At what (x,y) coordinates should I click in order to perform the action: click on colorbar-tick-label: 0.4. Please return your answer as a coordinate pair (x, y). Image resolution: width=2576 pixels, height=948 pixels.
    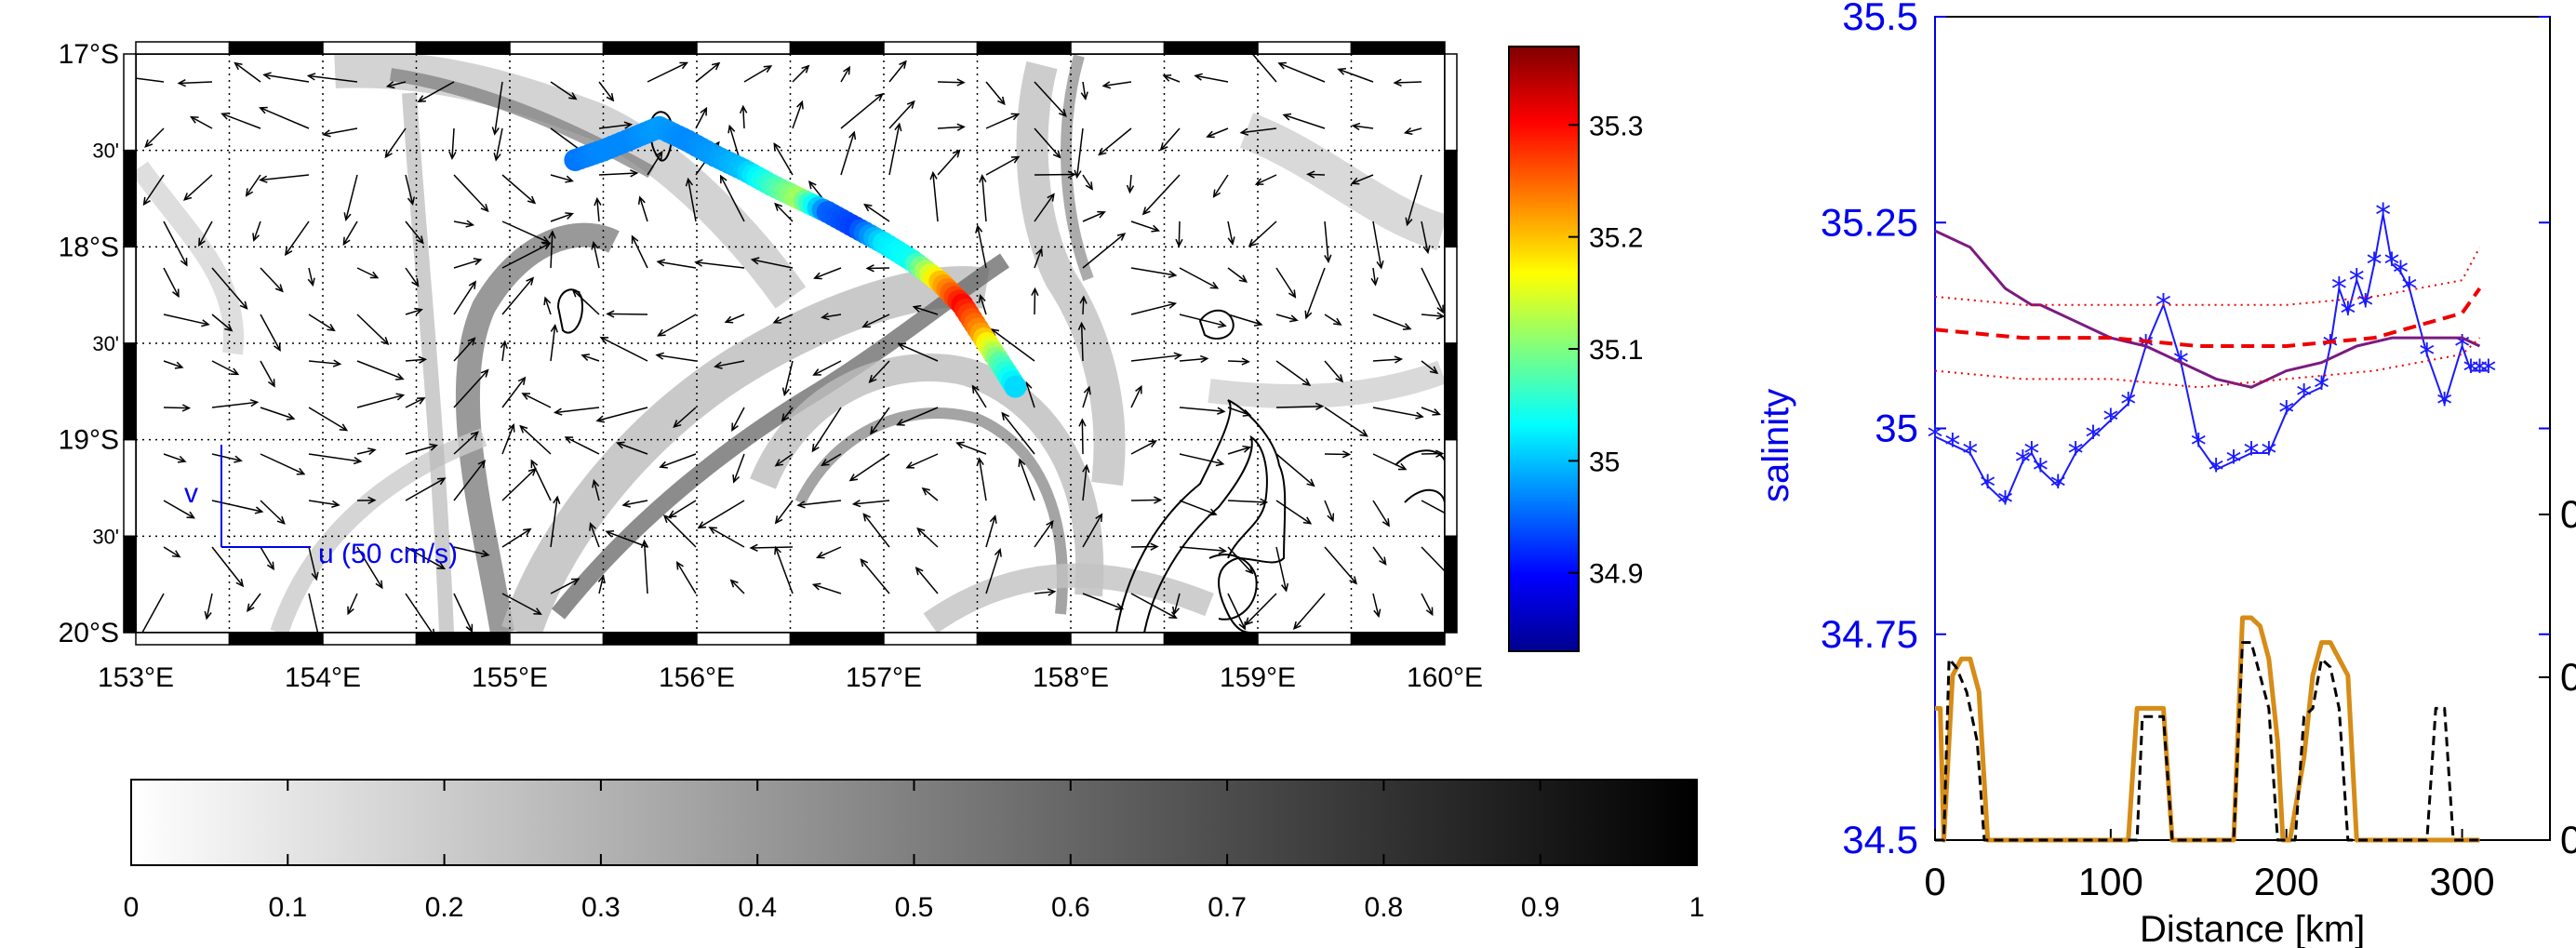
    Looking at the image, I should click on (757, 907).